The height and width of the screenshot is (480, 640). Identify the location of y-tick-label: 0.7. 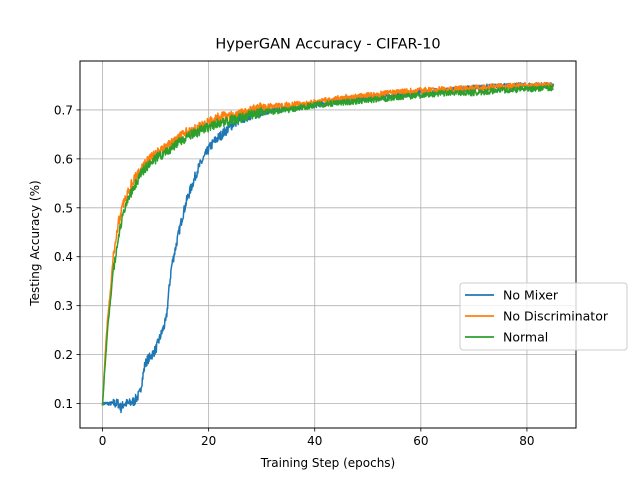
(63, 110).